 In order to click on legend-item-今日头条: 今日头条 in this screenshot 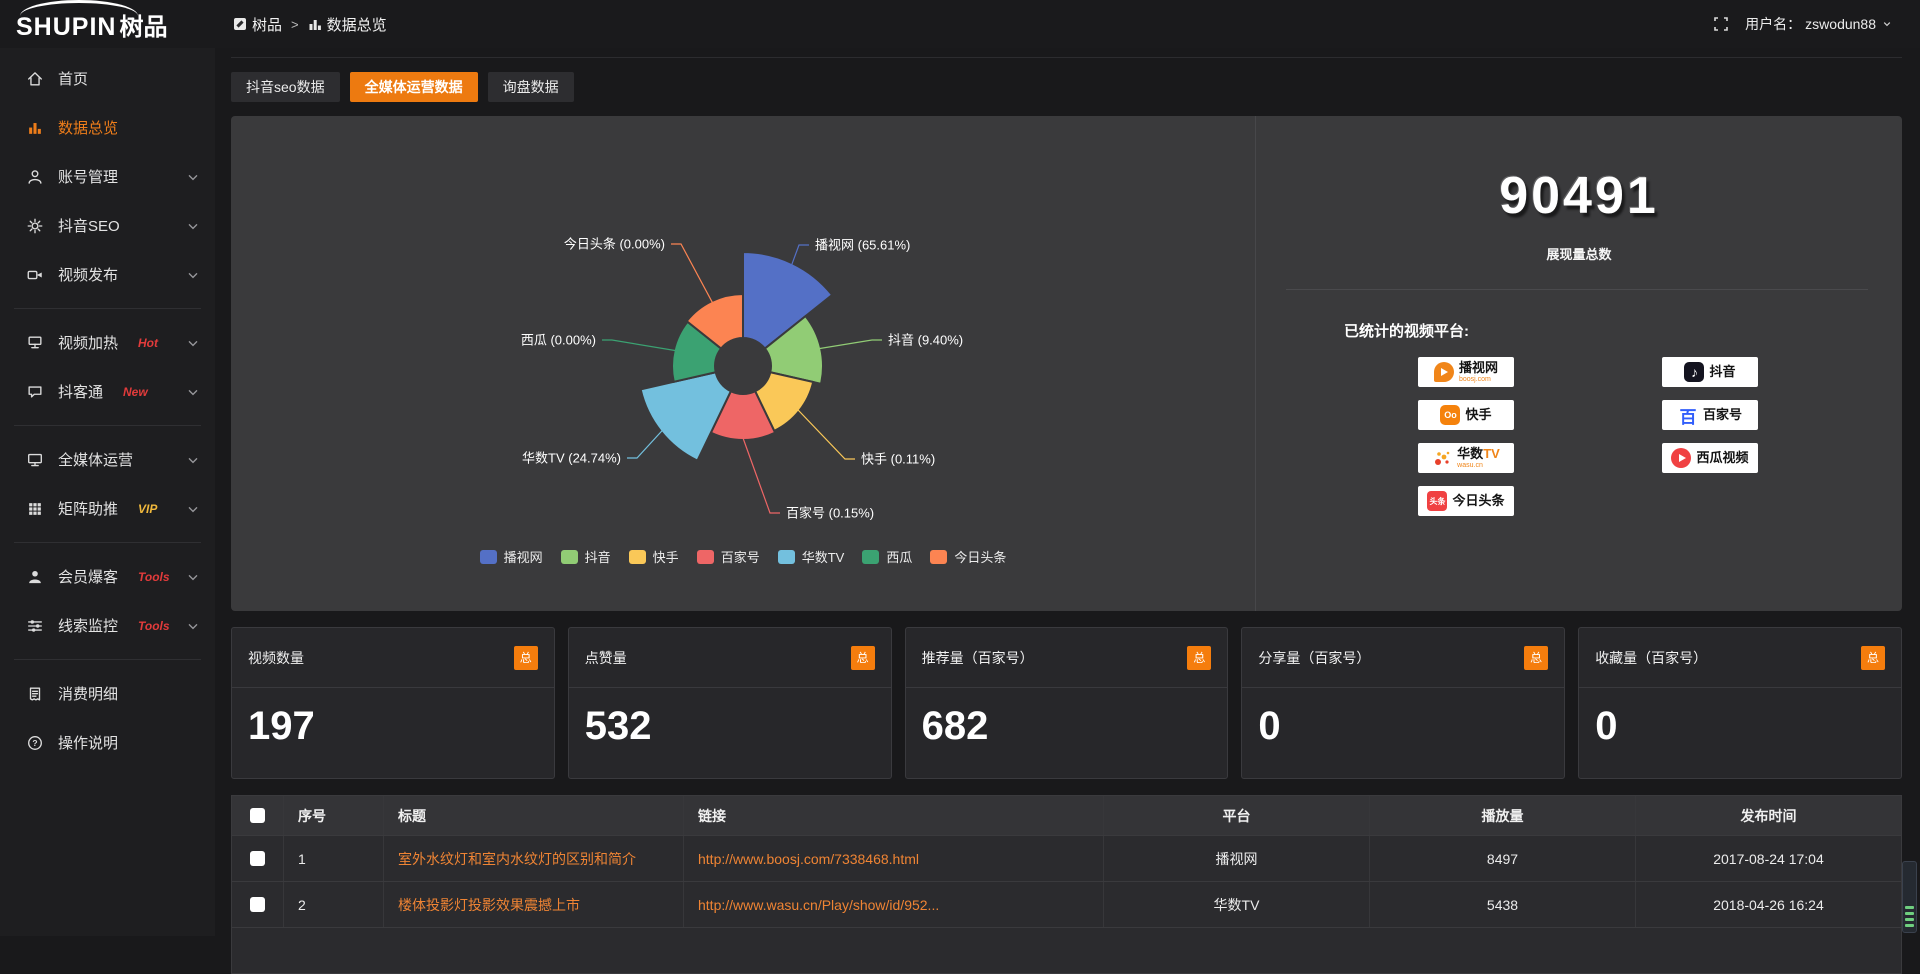, I will do `click(968, 556)`.